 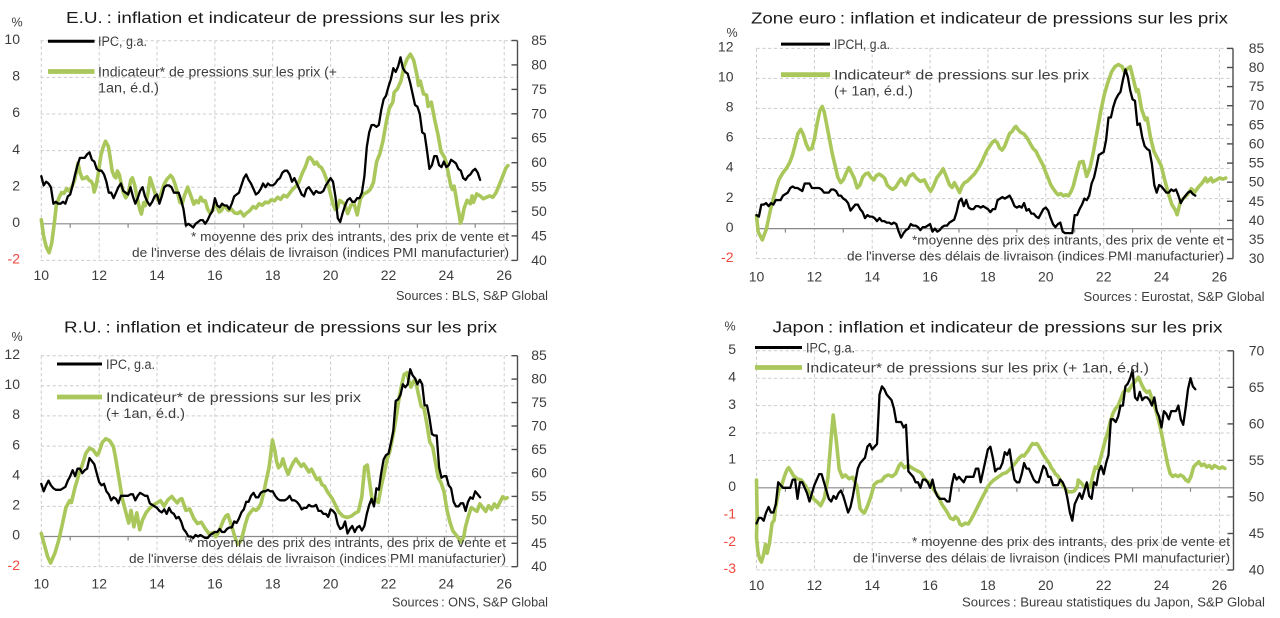 I want to click on svg-text: 3, so click(x=732, y=404).